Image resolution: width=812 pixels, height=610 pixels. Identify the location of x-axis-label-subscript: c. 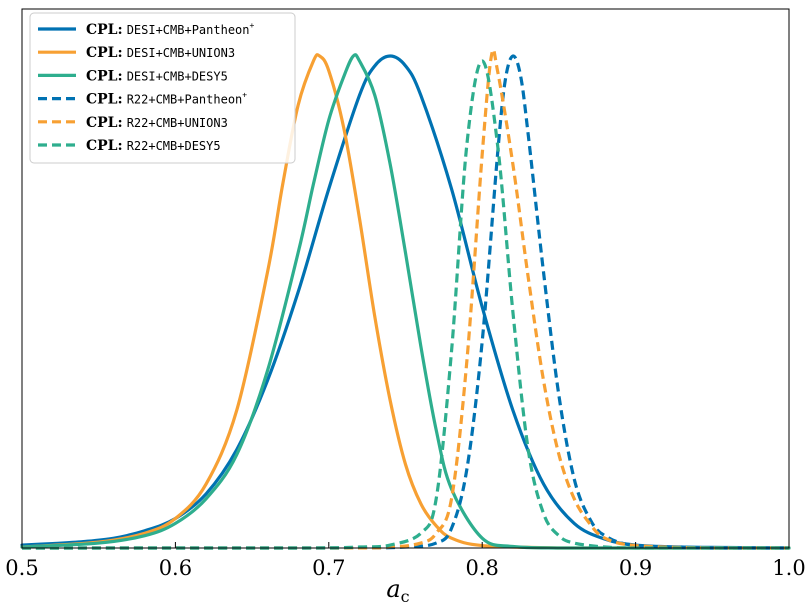
(405, 596).